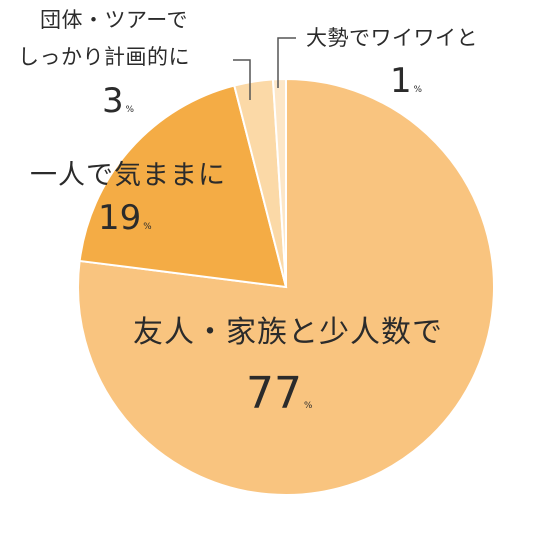 This screenshot has height=560, width=560. What do you see at coordinates (120, 218) in the screenshot?
I see `slice-pct-solo-value: 19` at bounding box center [120, 218].